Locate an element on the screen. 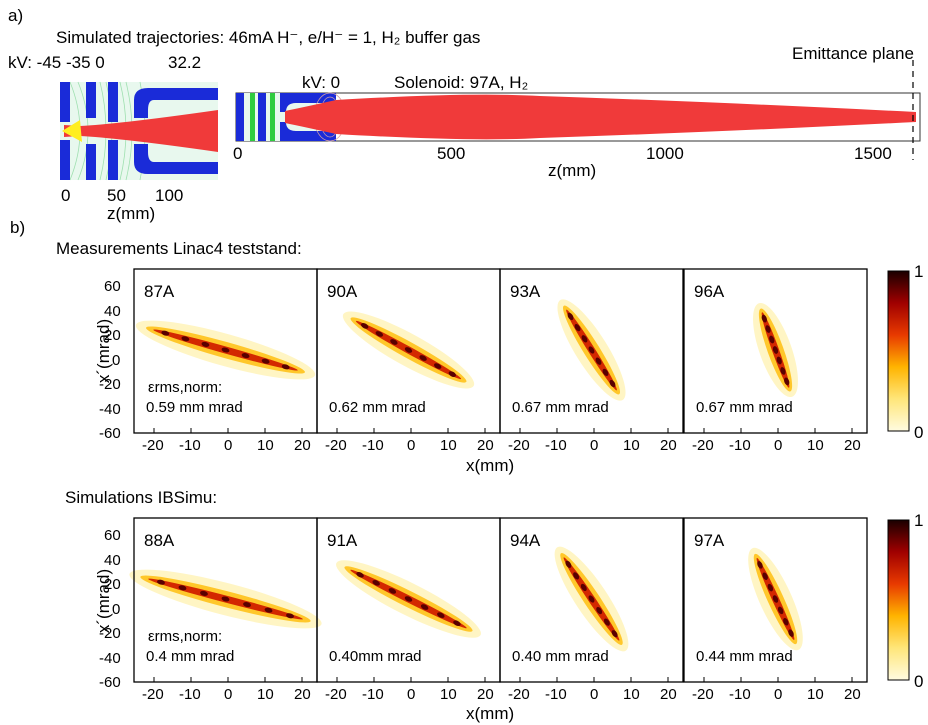  left-voltage-labels: kV: -45 -35 0 is located at coordinates (56, 62).